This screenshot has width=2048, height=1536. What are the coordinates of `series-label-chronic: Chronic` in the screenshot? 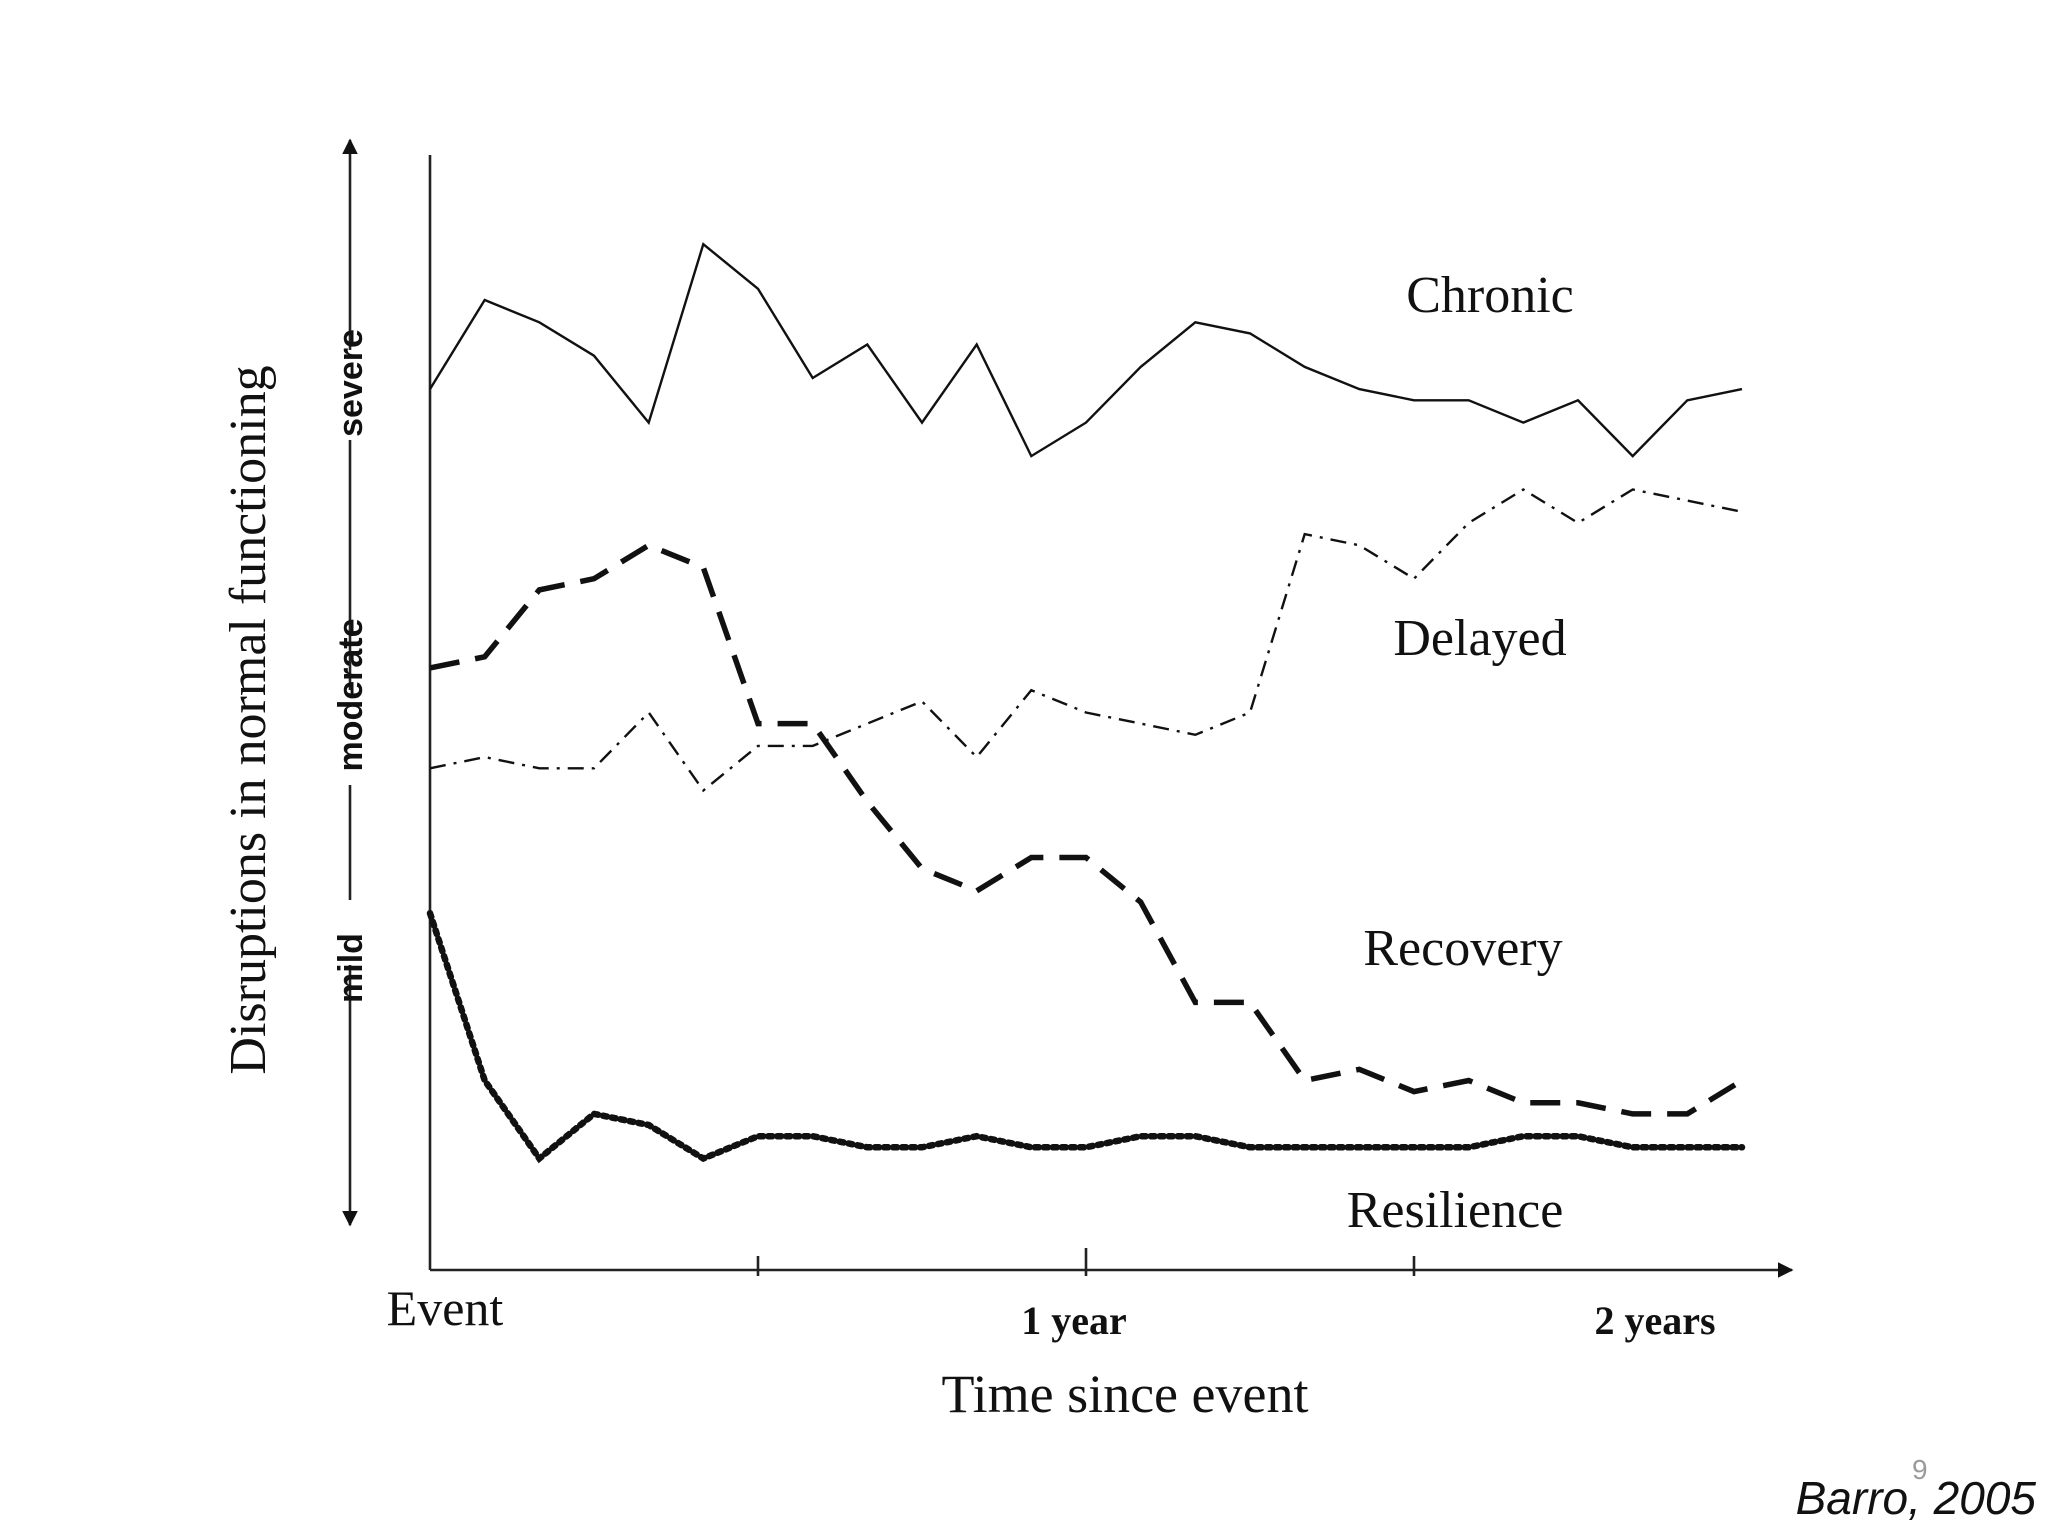 It's located at (1490, 295).